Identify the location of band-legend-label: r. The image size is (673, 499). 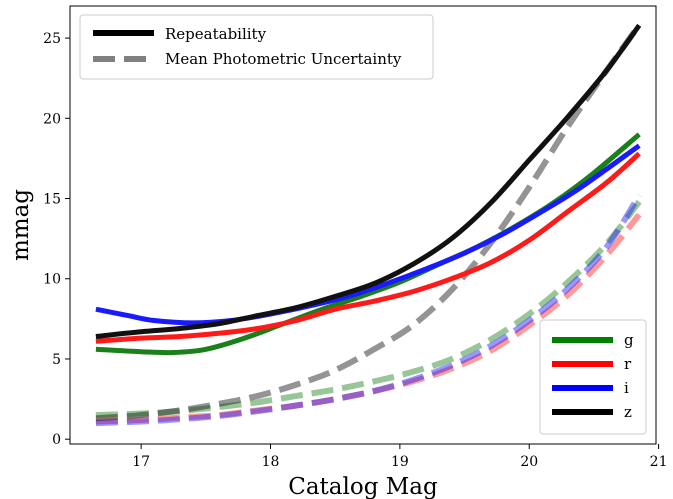
(628, 364).